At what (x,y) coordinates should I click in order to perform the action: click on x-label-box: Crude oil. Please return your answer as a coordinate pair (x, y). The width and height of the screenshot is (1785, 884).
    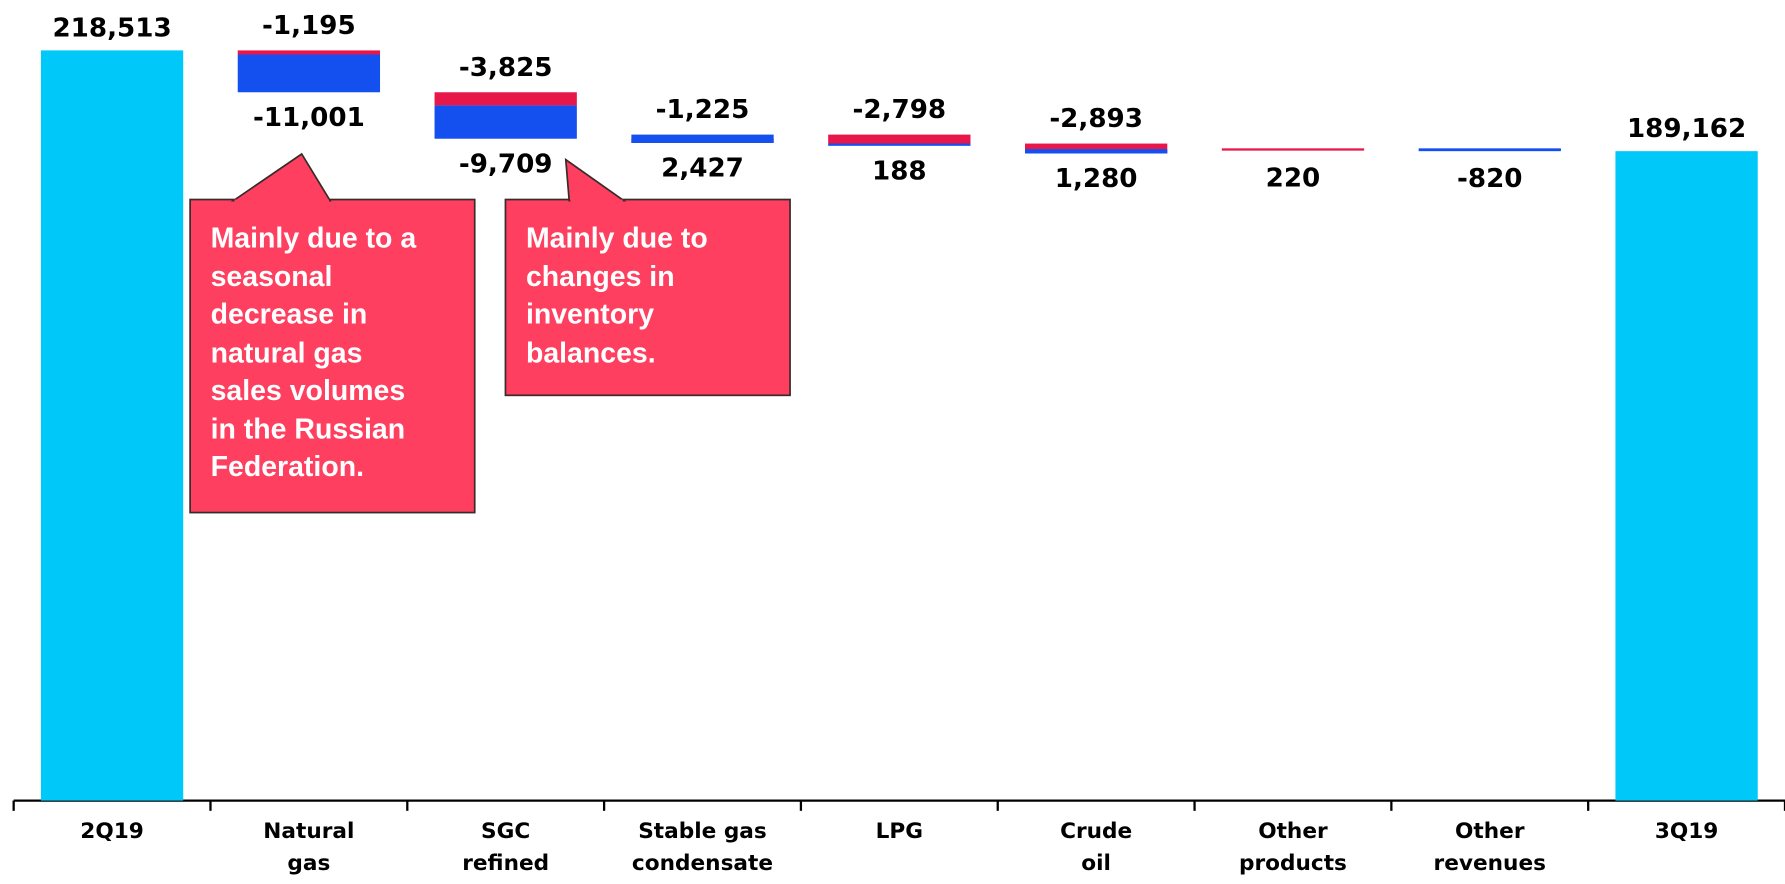
    Looking at the image, I should click on (1096, 847).